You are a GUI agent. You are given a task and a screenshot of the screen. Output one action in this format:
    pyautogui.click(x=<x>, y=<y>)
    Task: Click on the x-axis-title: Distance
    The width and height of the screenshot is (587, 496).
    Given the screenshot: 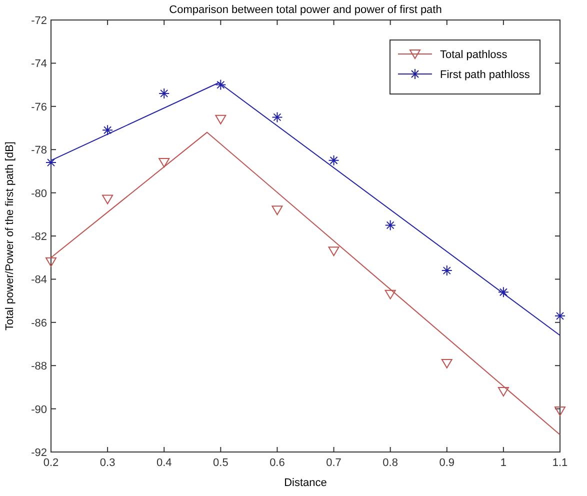 What is the action you would take?
    pyautogui.click(x=305, y=483)
    